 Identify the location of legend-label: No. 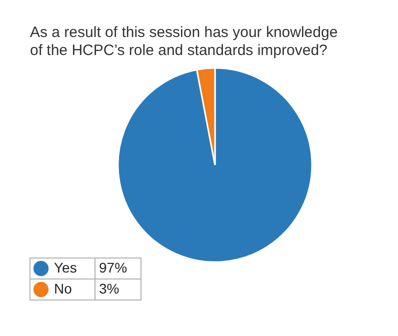
(63, 288).